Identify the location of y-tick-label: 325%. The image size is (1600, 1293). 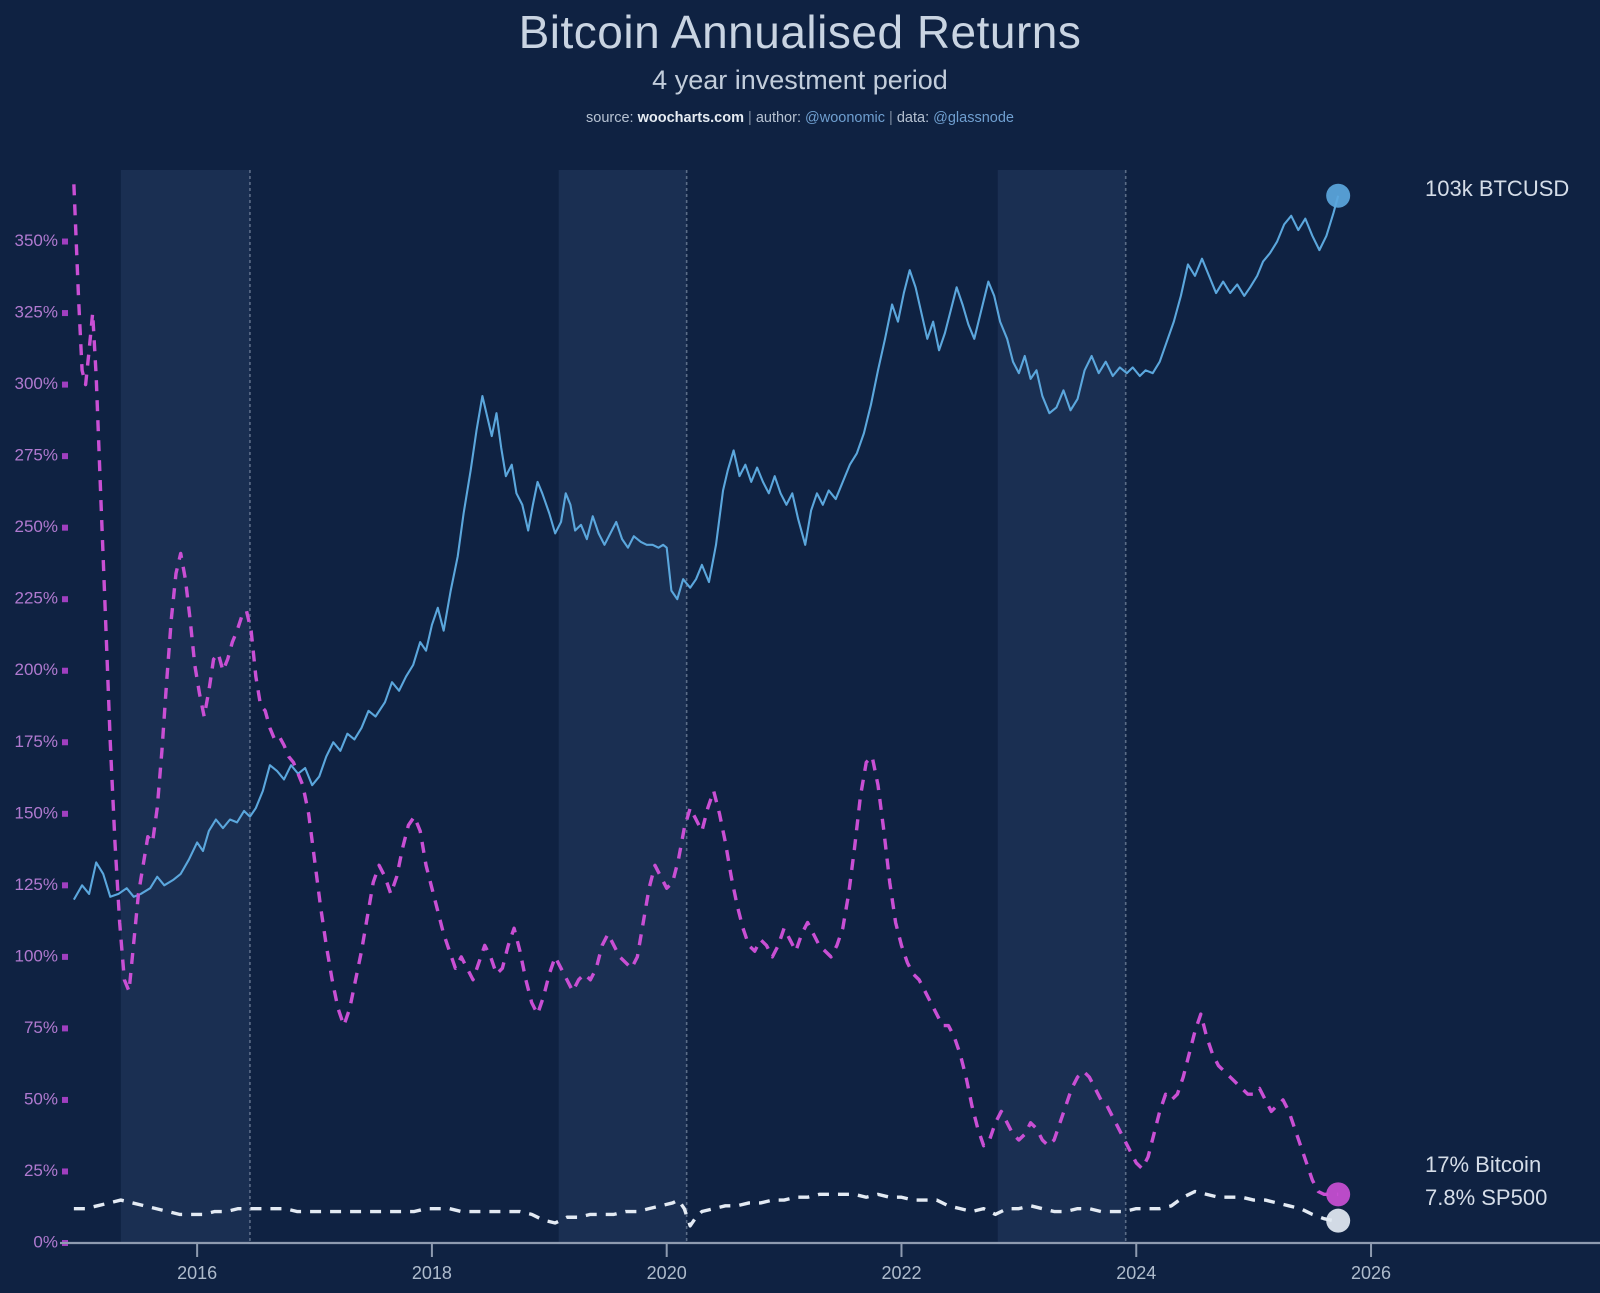
(36, 312).